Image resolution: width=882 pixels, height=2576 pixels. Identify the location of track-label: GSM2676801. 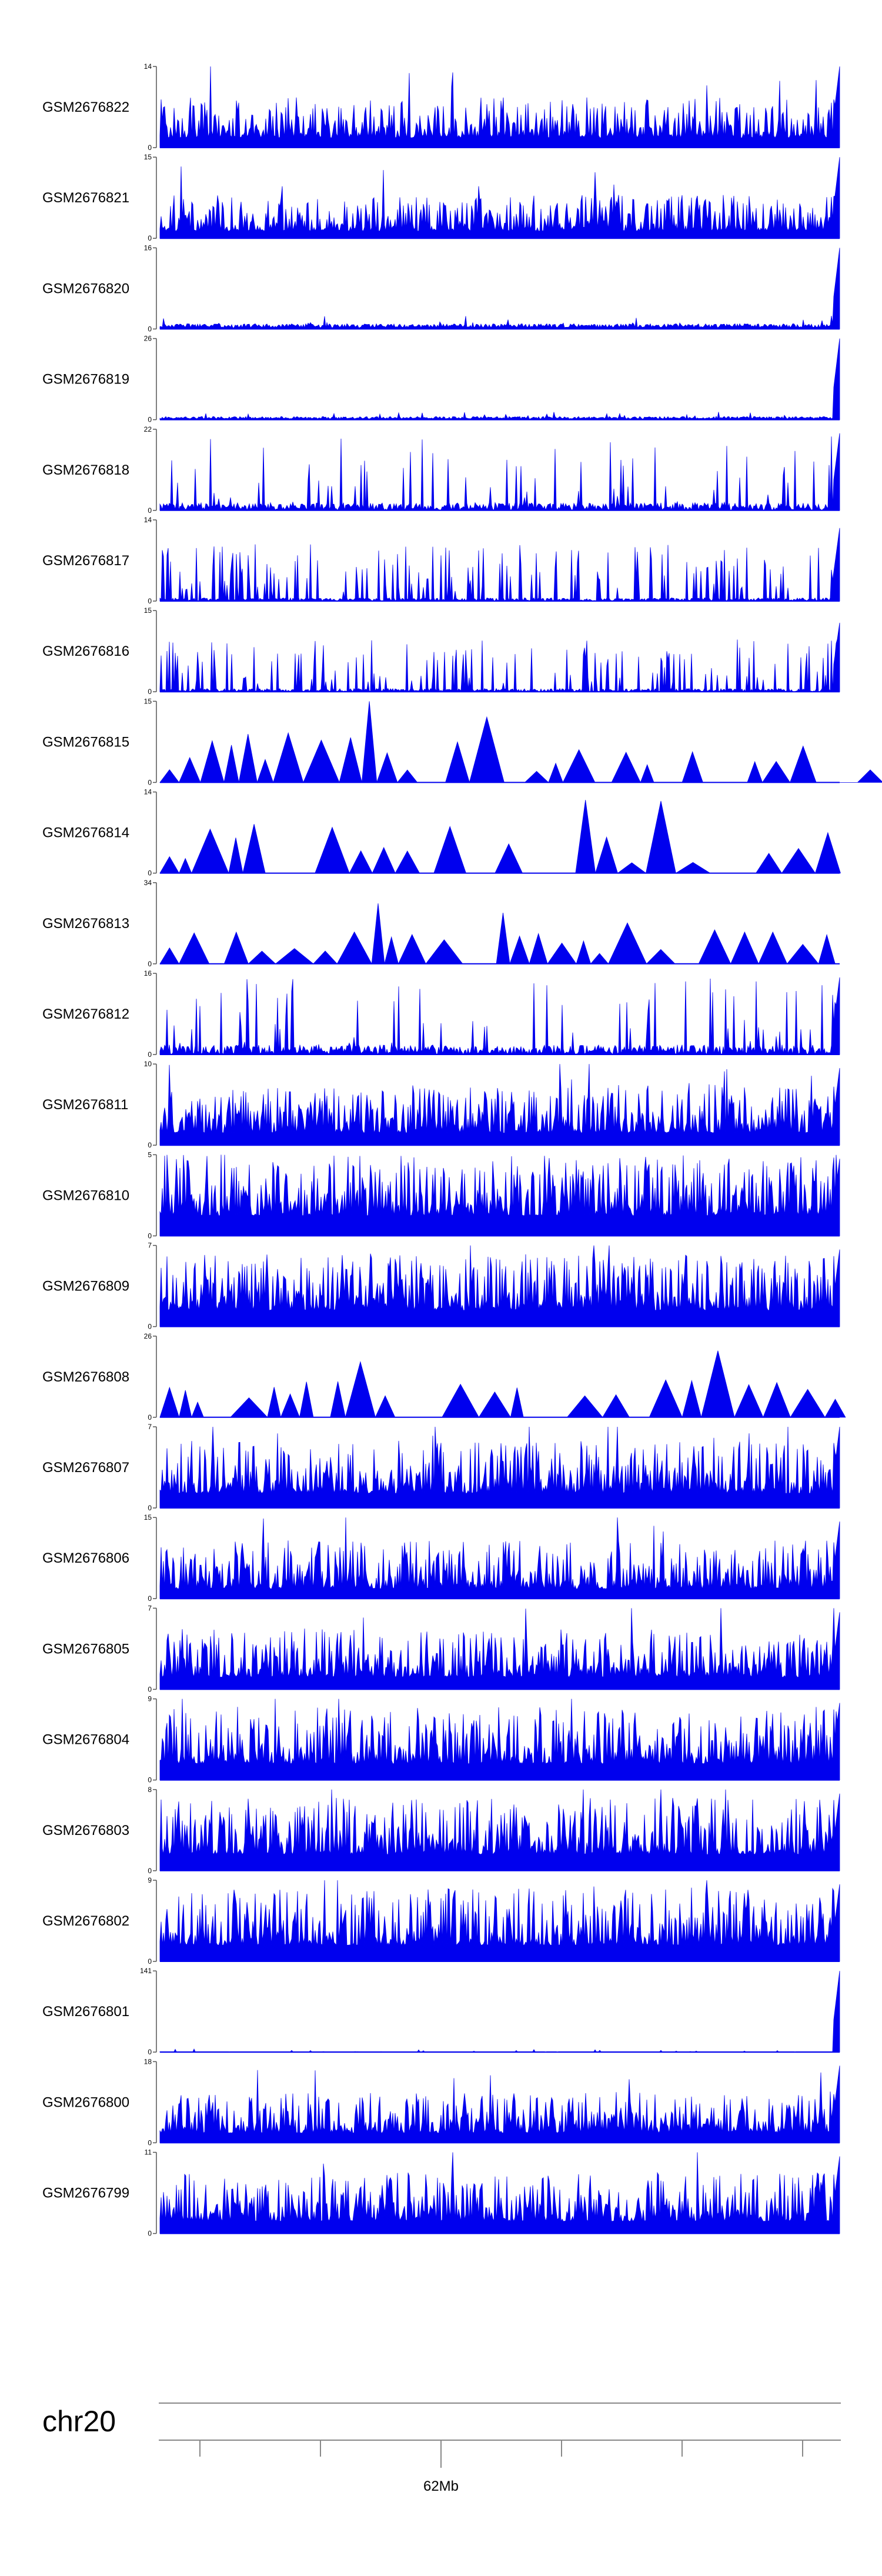
(85, 2012).